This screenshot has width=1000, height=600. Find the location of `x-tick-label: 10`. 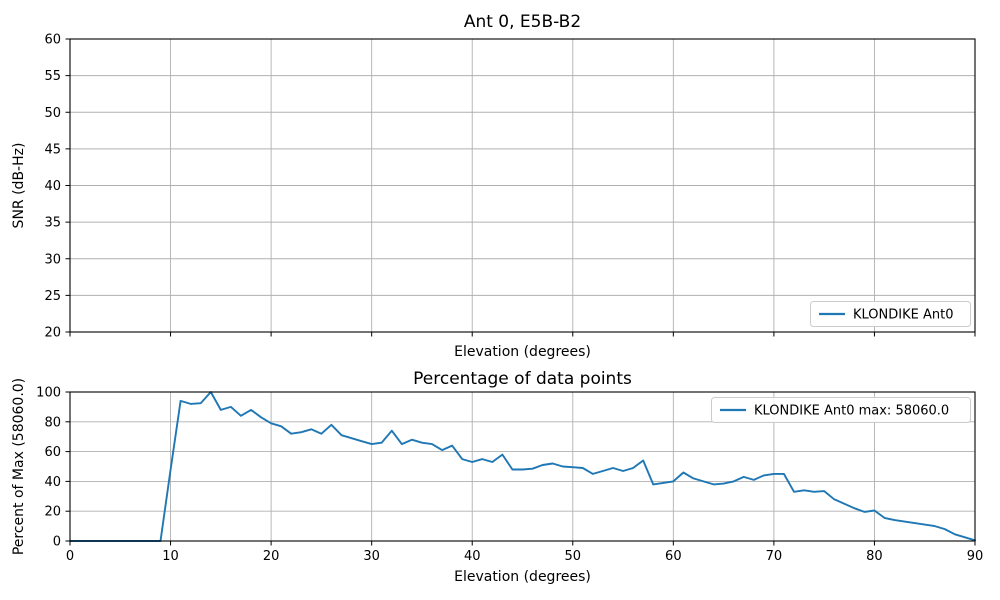

x-tick-label: 10 is located at coordinates (170, 556).